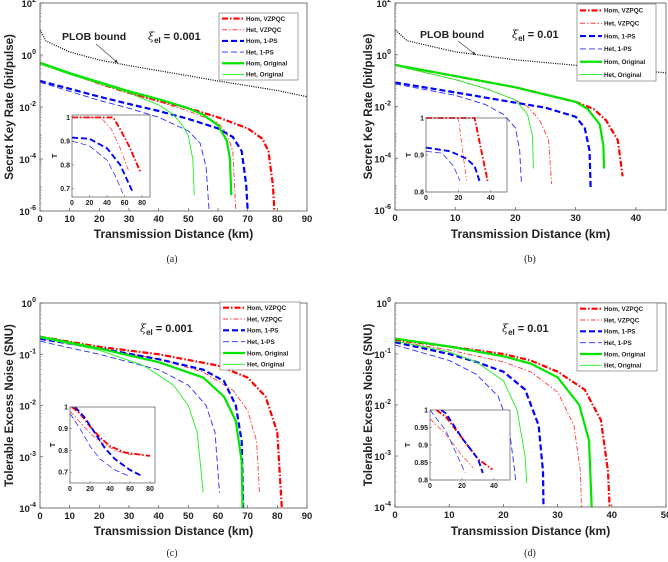 The image size is (668, 562). I want to click on legend-label: Het, Original, so click(266, 365).